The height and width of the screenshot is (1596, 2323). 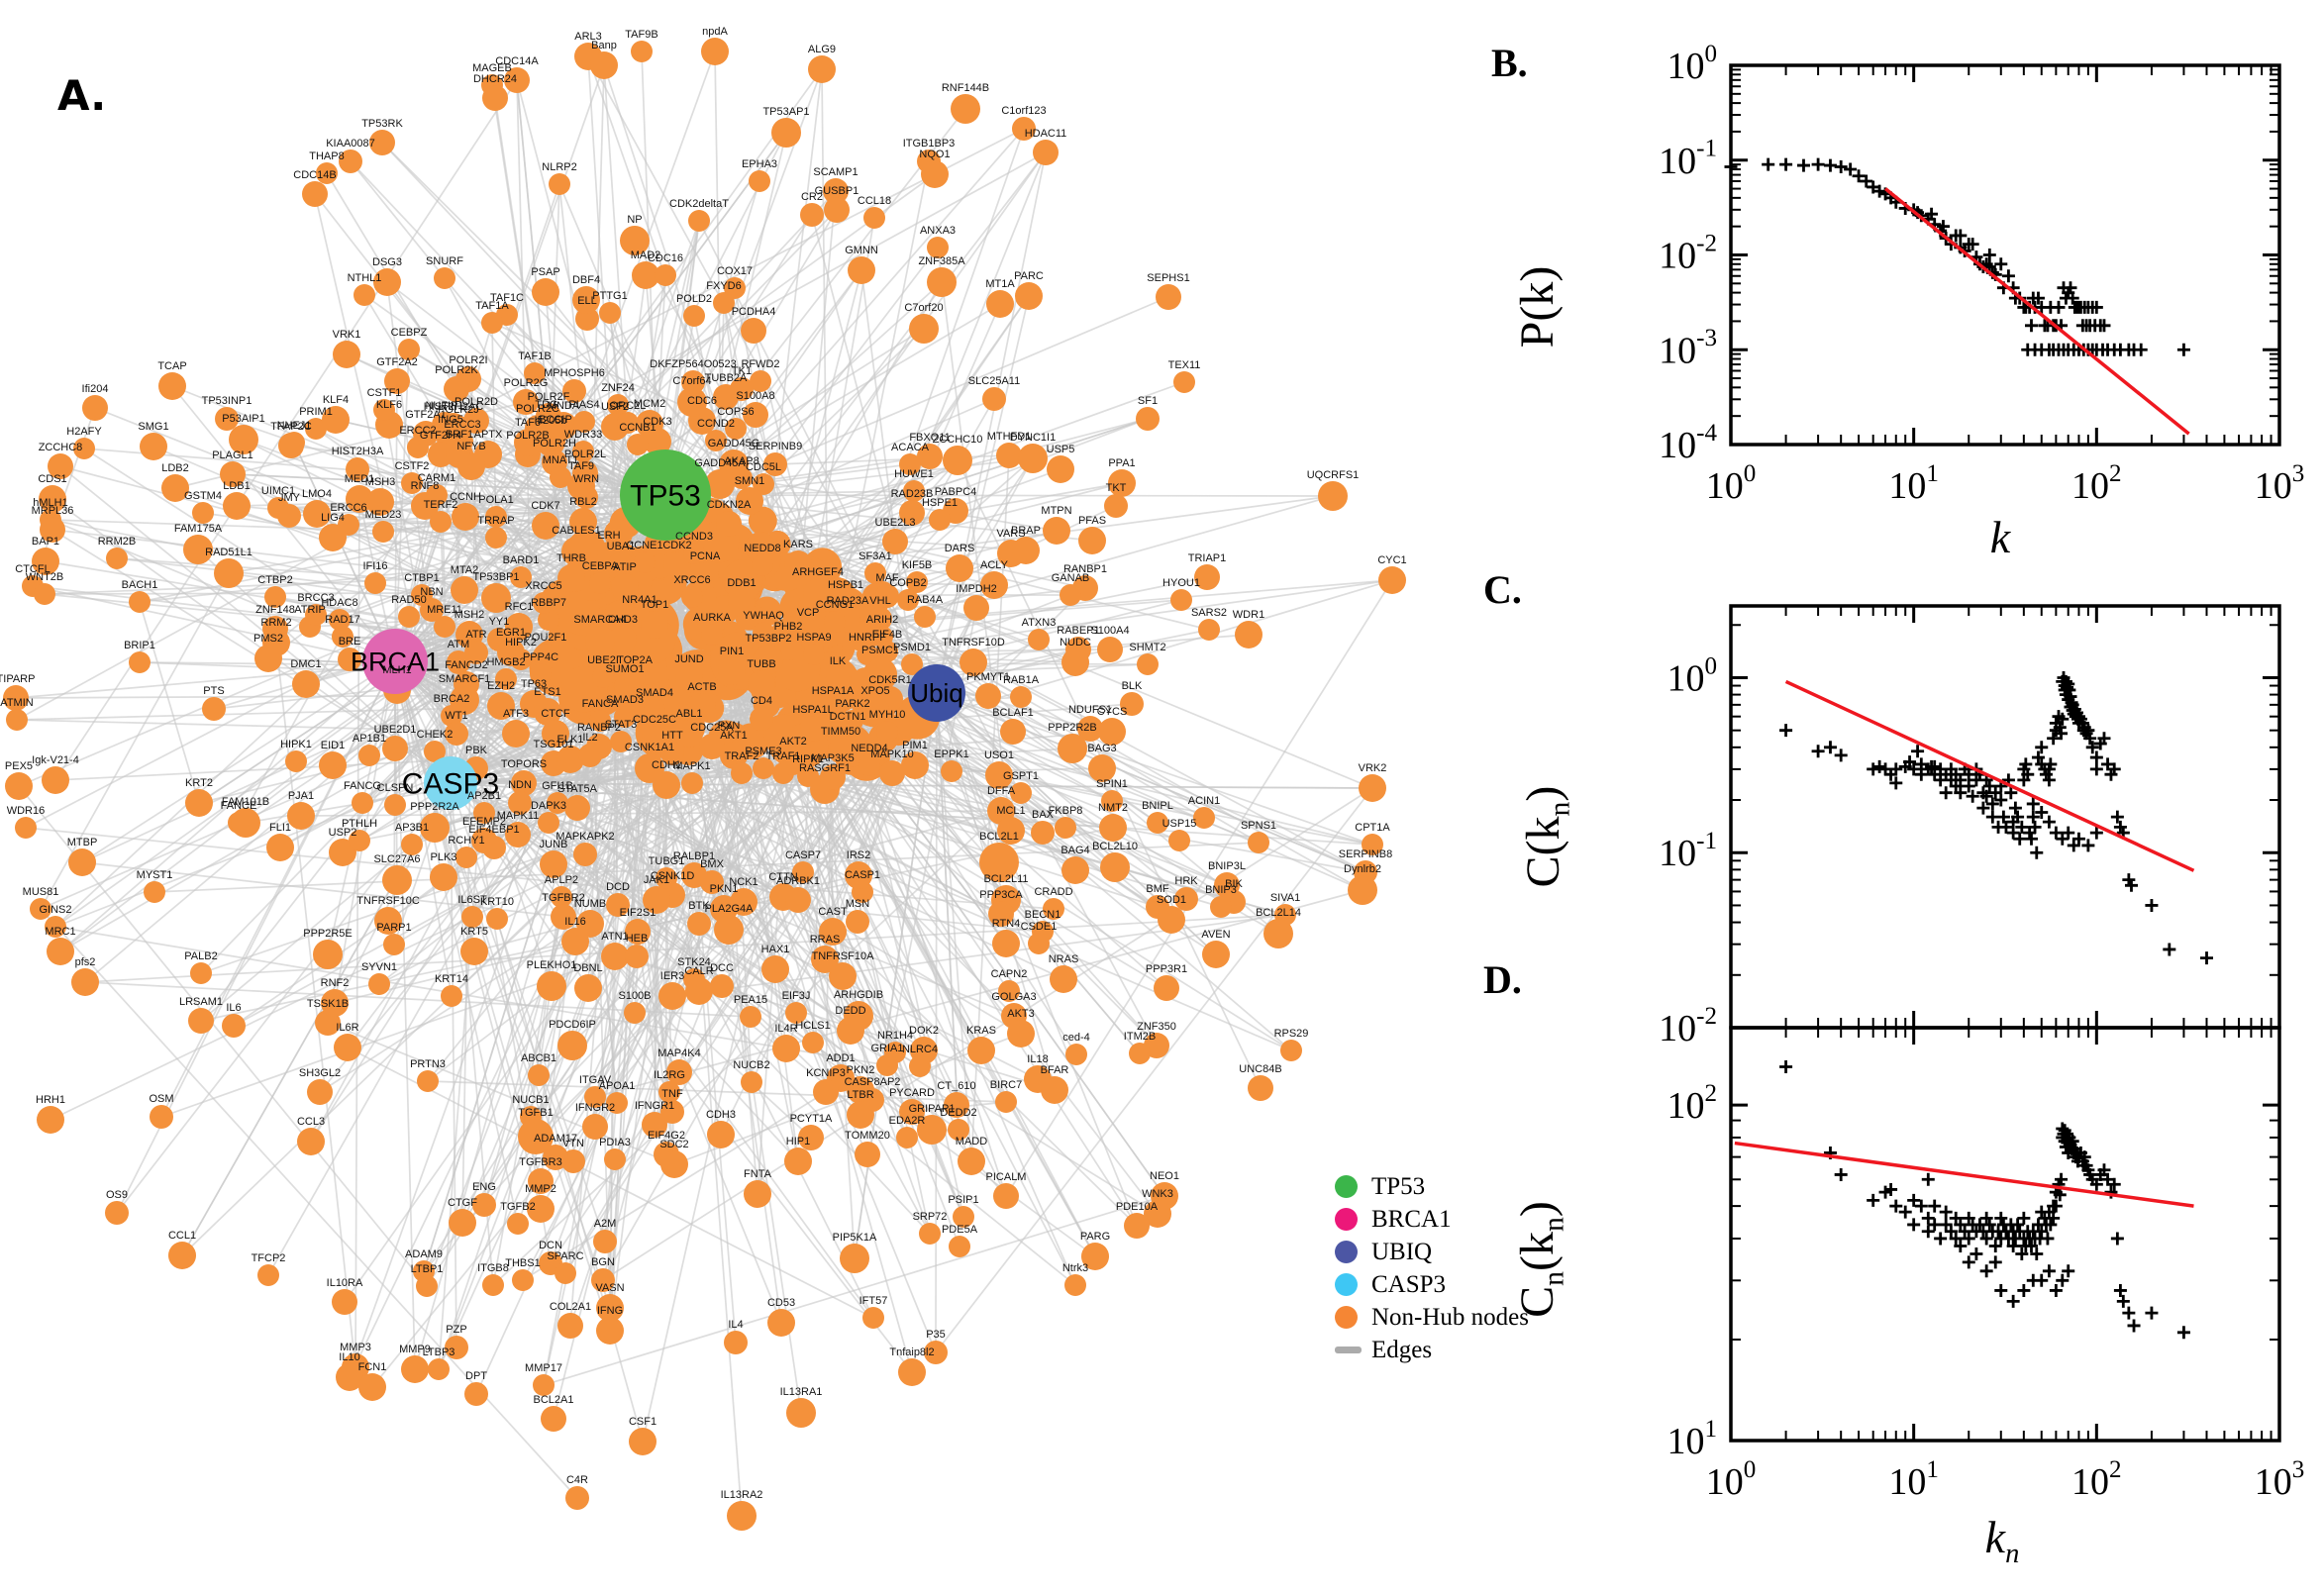 What do you see at coordinates (466, 665) in the screenshot?
I see `node-label: FANCD2` at bounding box center [466, 665].